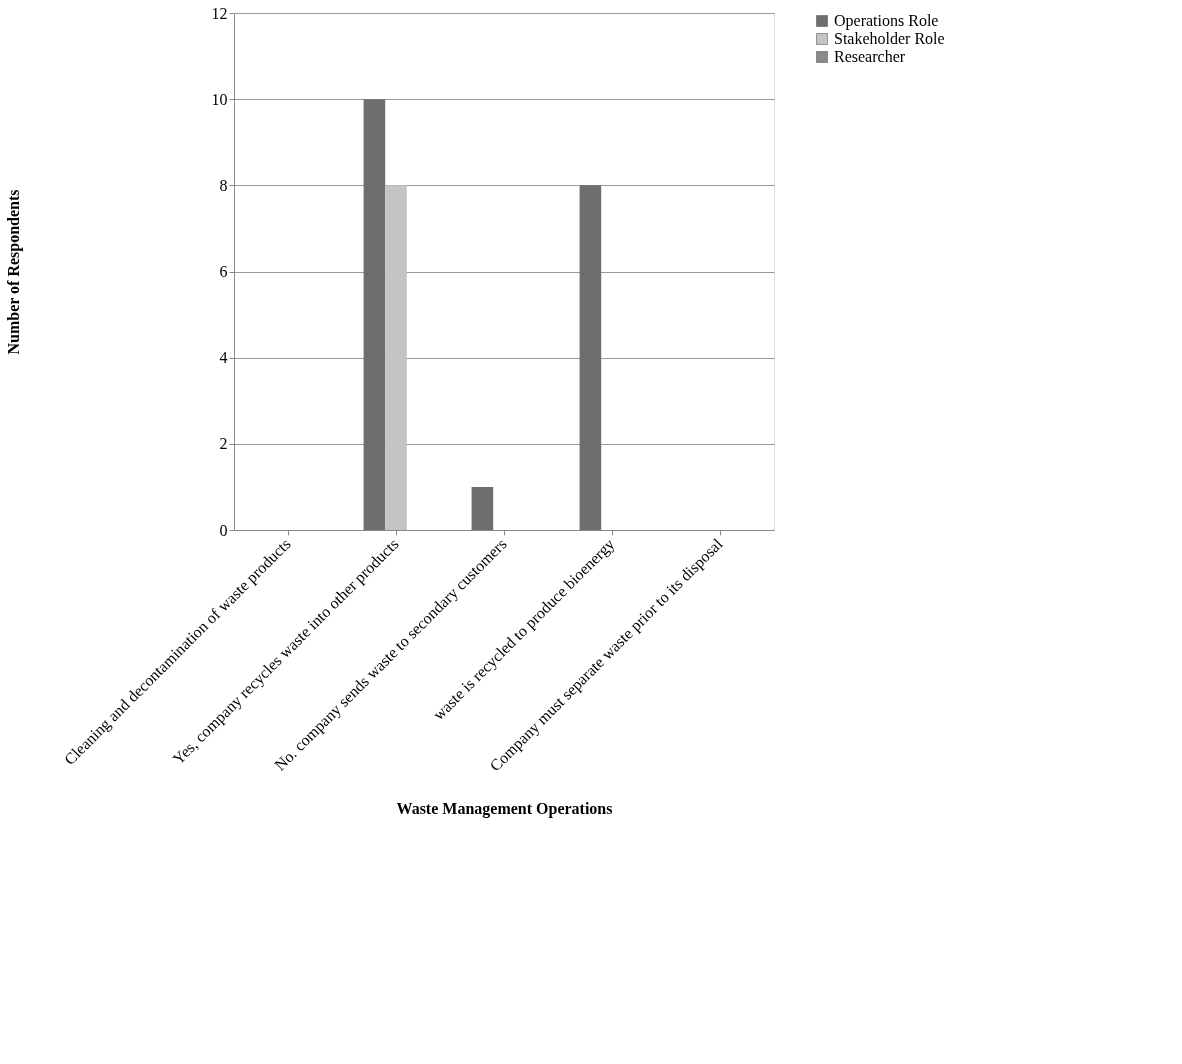 This screenshot has width=1182, height=1064. What do you see at coordinates (223, 444) in the screenshot?
I see `y-tick-label: 2` at bounding box center [223, 444].